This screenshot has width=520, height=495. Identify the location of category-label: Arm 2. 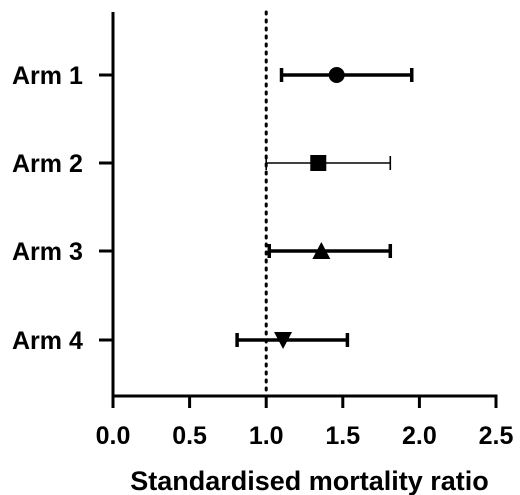
(47, 164).